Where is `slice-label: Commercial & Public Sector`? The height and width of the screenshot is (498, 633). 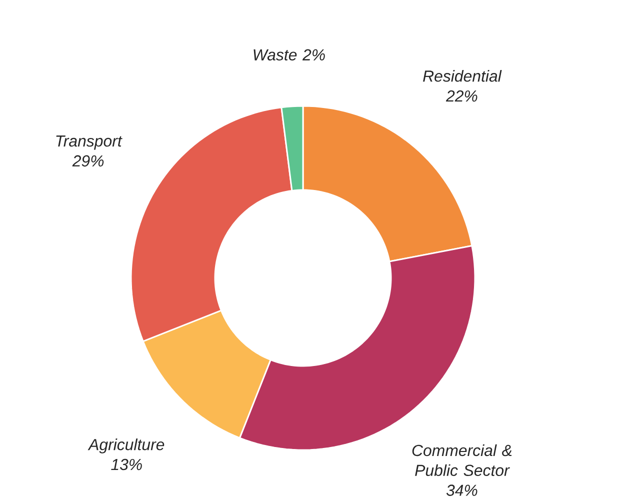 slice-label: Commercial & Public Sector is located at coordinates (462, 460).